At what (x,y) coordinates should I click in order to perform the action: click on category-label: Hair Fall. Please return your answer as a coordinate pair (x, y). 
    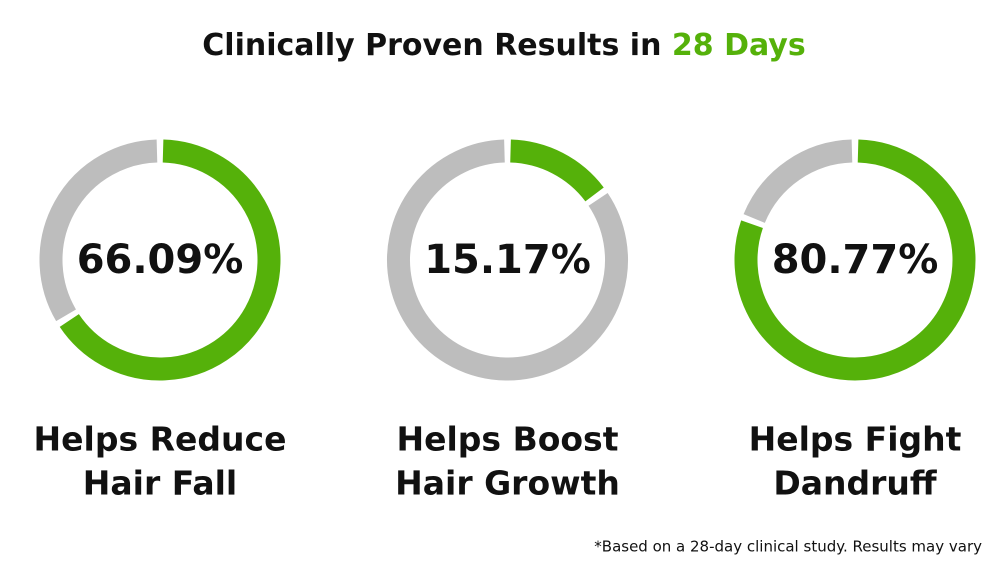
    Looking at the image, I should click on (160, 483).